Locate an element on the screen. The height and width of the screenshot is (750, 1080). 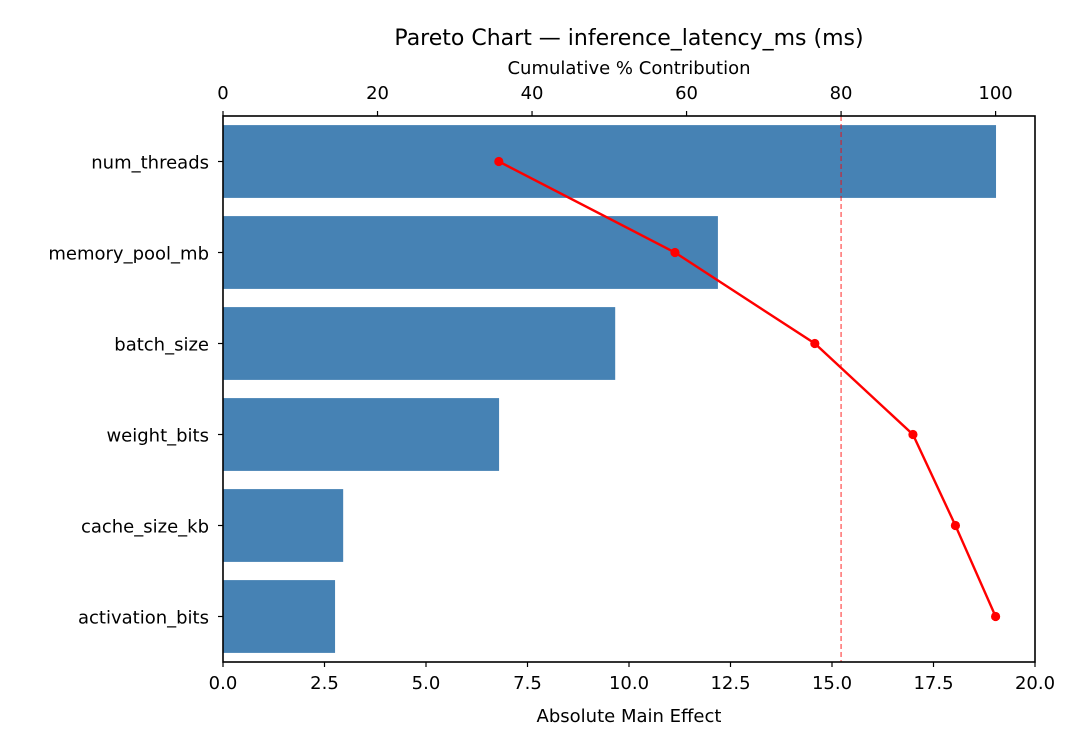
top-axis-label: Cumulative % Contribution is located at coordinates (628, 68).